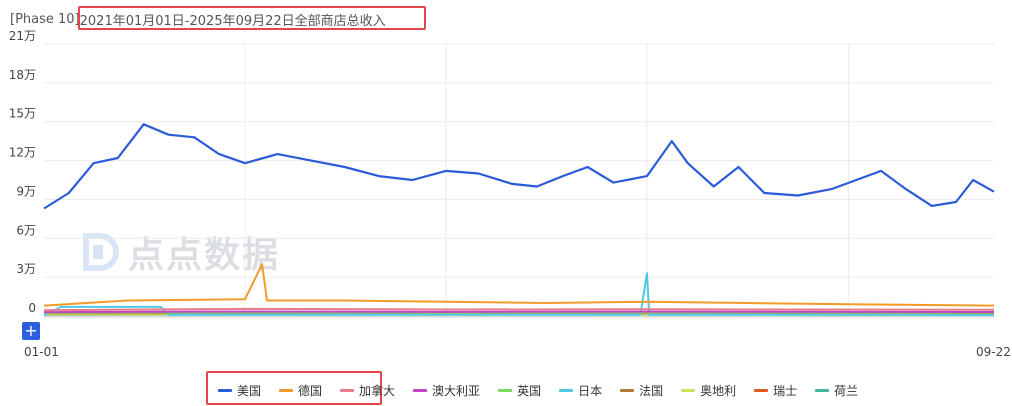  What do you see at coordinates (232, 21) in the screenshot?
I see `chart-title: 2021年01月01日-2025年09月22日全部商店总收入` at bounding box center [232, 21].